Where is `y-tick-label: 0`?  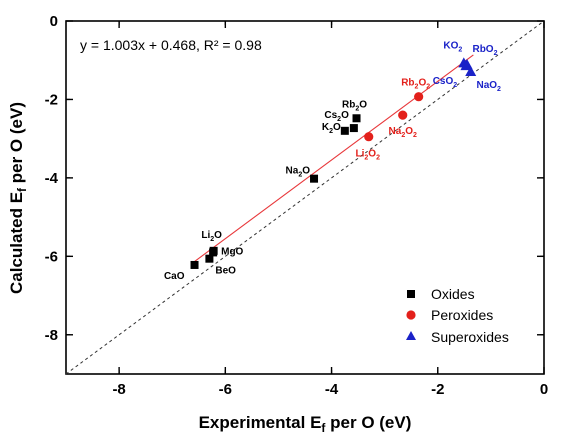 y-tick-label: 0 is located at coordinates (54, 21).